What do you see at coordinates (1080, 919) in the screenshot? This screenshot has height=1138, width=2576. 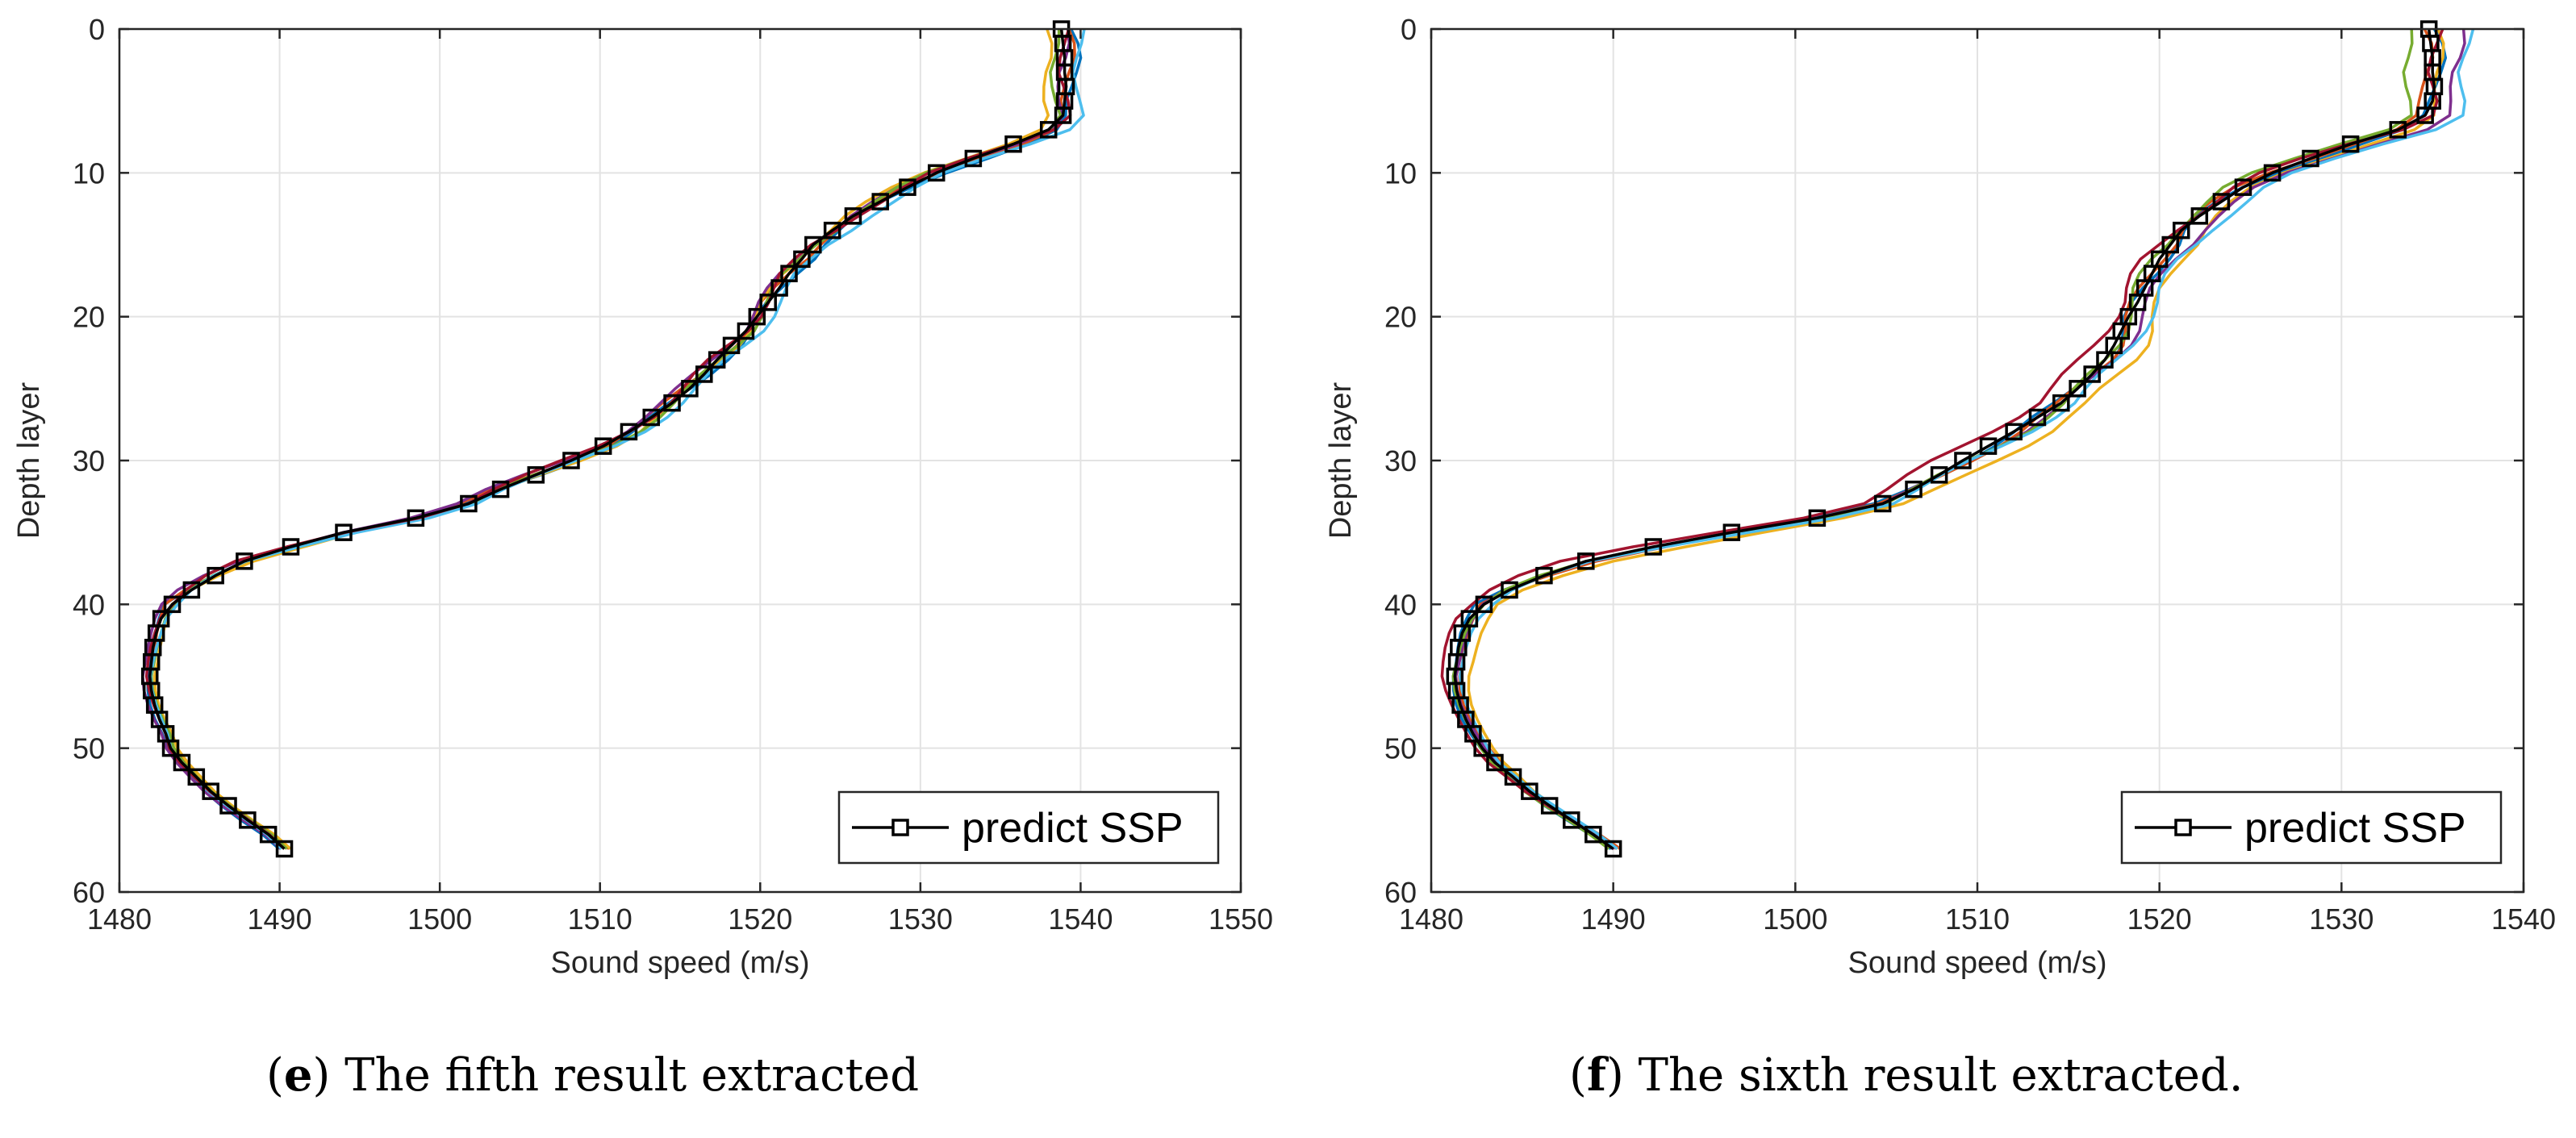 I see `x-tick-label: 1540` at bounding box center [1080, 919].